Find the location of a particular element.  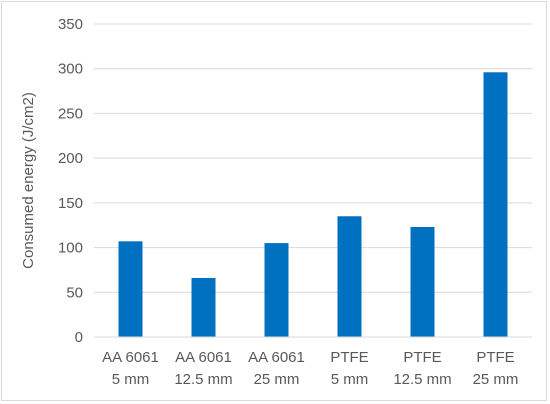

y-tick-label: 200 is located at coordinates (70, 158).